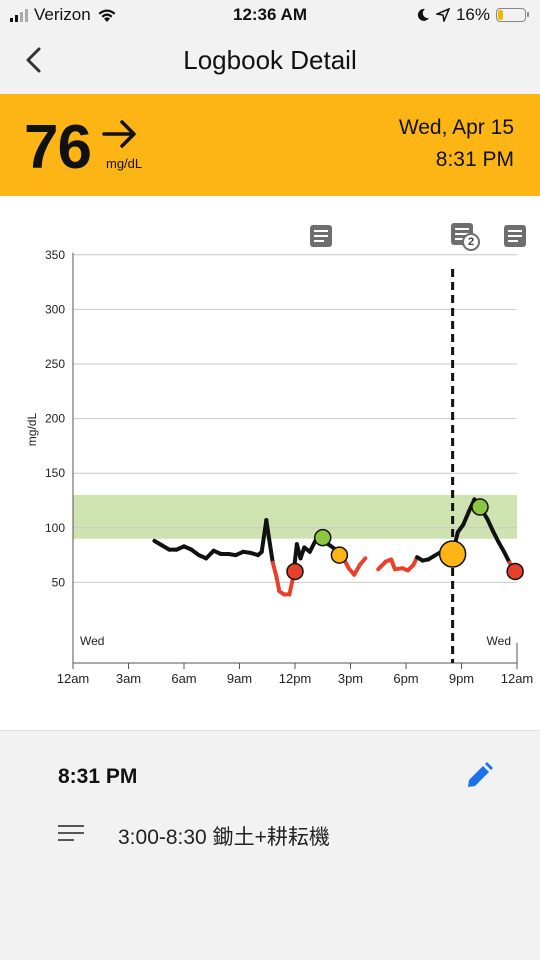 The height and width of the screenshot is (960, 540). I want to click on location-icon, so click(442, 15).